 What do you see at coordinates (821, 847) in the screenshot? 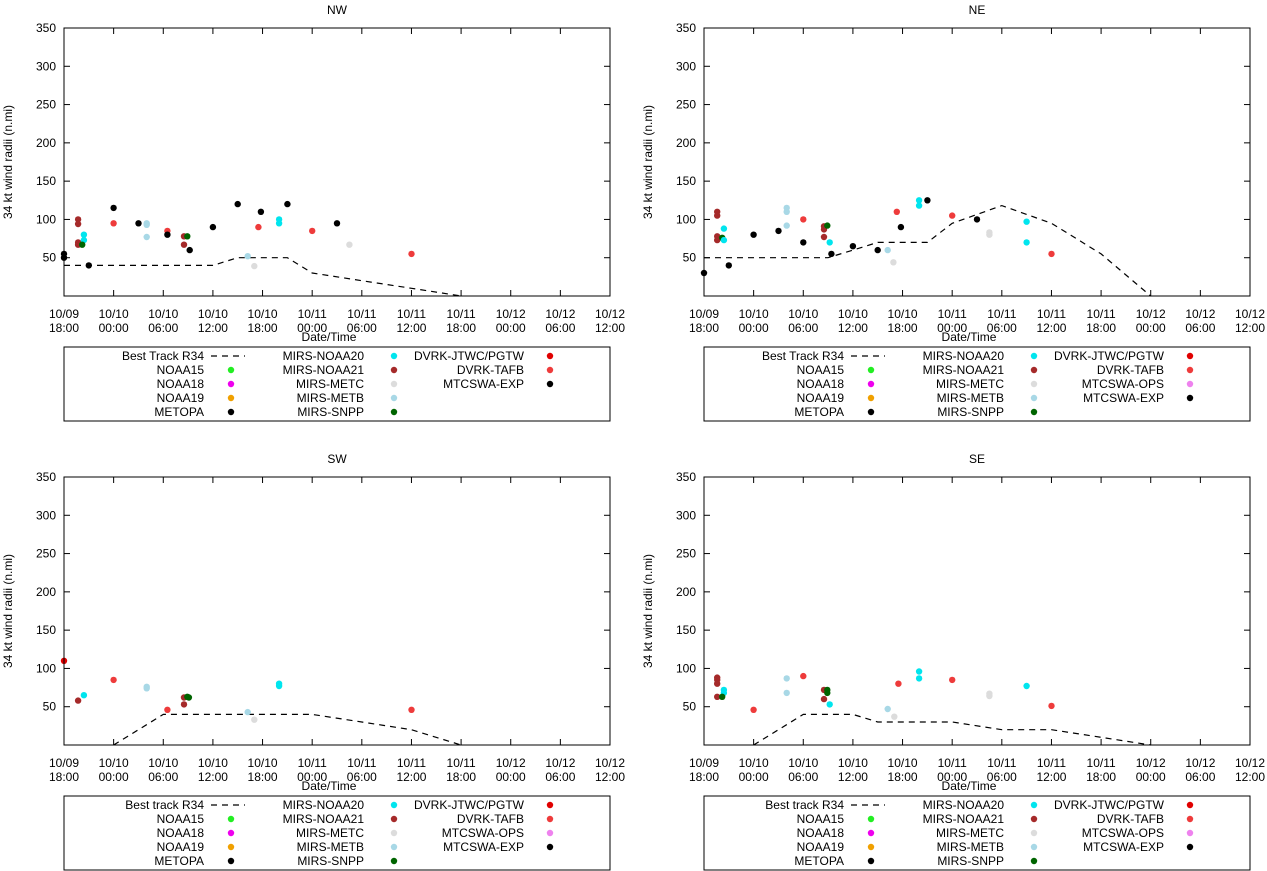
I see `legend-label: NOAA19` at bounding box center [821, 847].